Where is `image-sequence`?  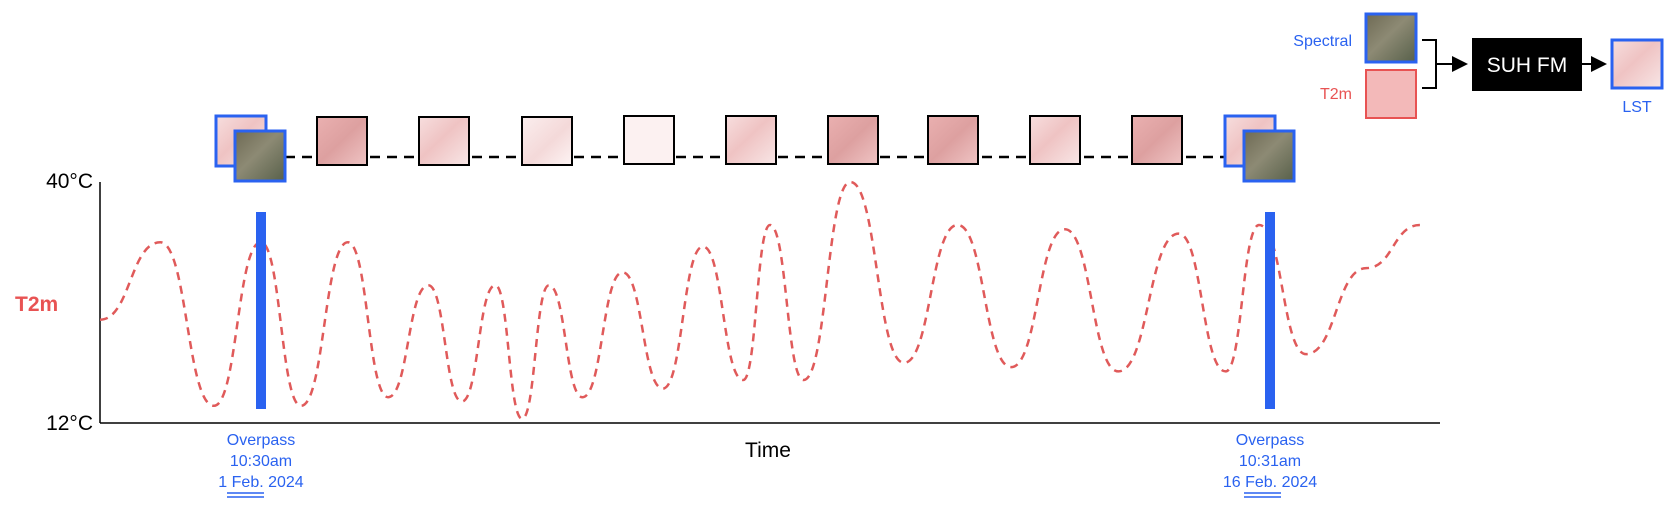
image-sequence is located at coordinates (755, 148).